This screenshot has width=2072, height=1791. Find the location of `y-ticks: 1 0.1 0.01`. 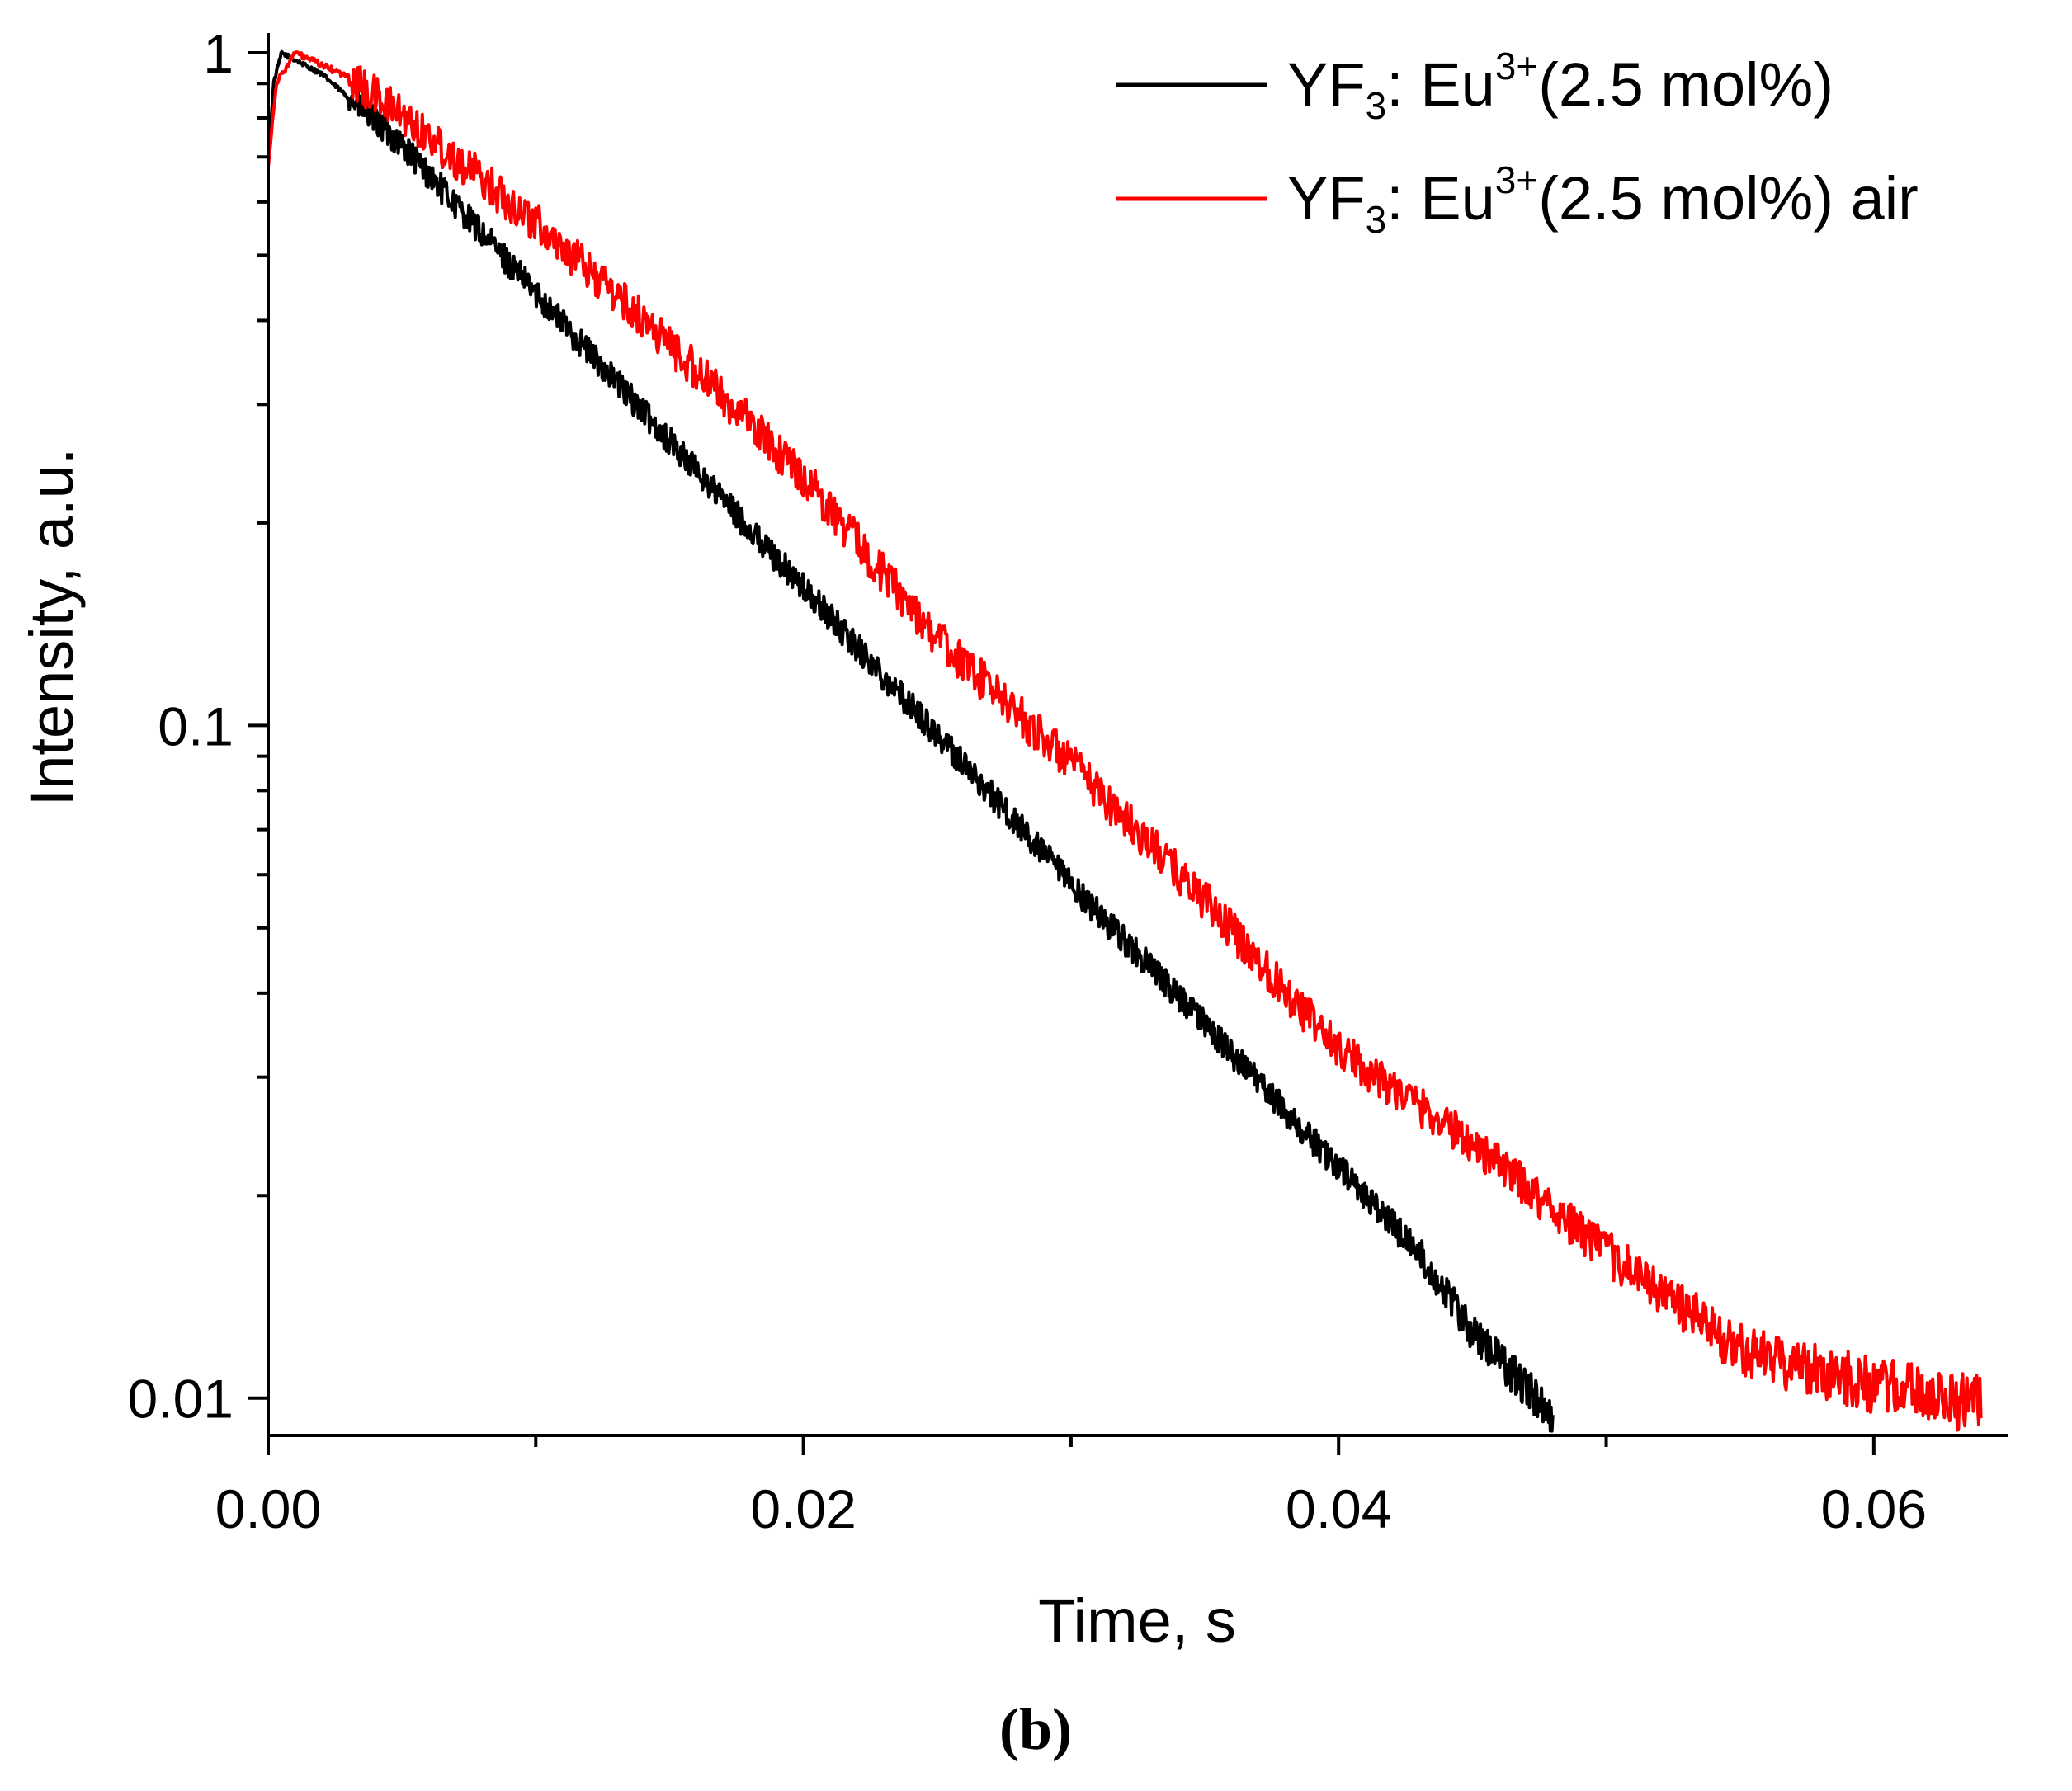

y-ticks: 1 0.1 0.01 is located at coordinates (198, 727).